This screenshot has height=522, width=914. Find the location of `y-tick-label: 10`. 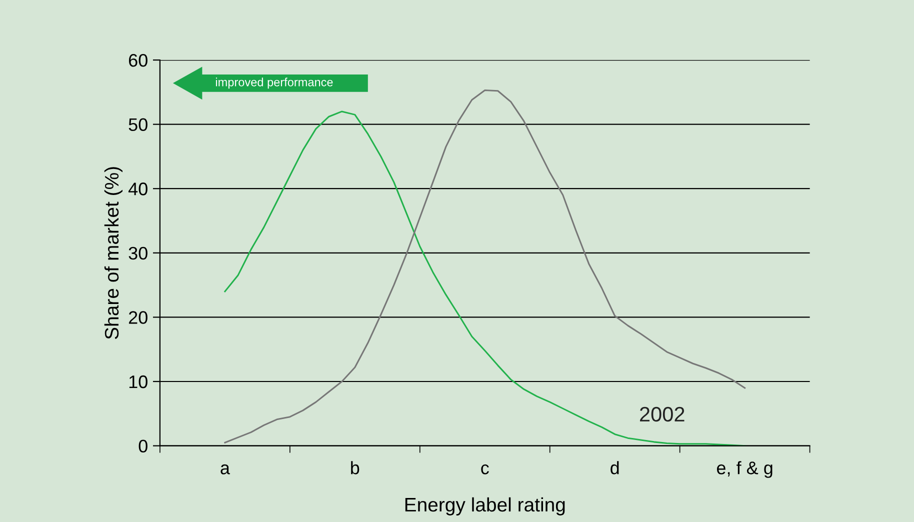

y-tick-label: 10 is located at coordinates (138, 381).